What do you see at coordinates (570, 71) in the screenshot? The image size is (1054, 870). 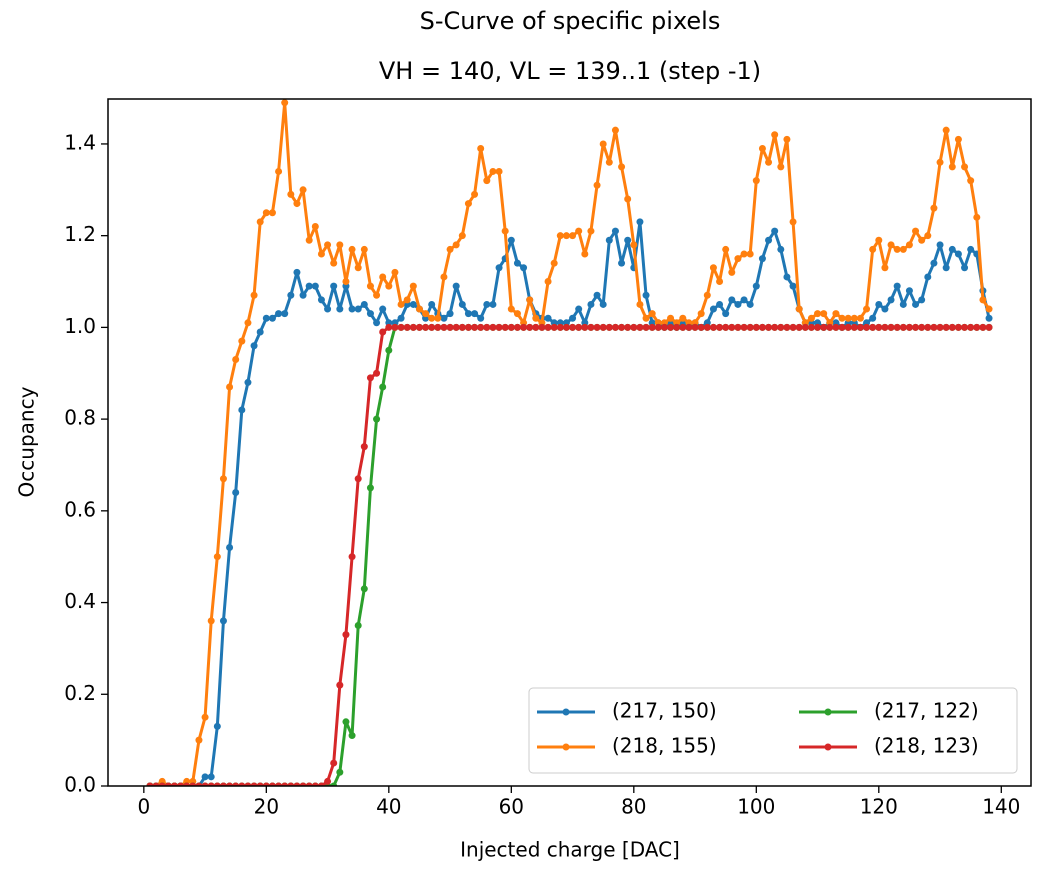 I see `chart-subtitle: VH = 140, VL = 139..1 (step -1)` at bounding box center [570, 71].